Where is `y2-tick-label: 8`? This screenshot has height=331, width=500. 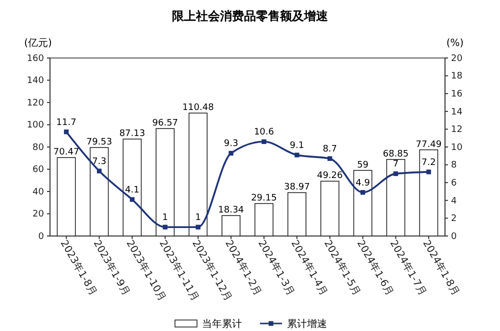 y2-tick-label: 8 is located at coordinates (454, 165).